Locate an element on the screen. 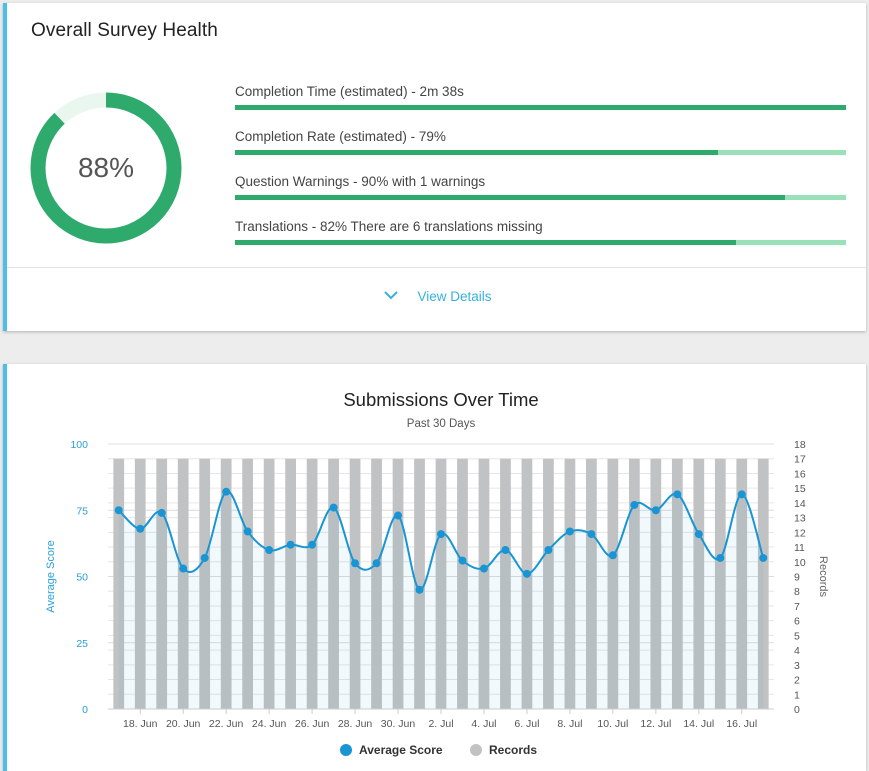 The height and width of the screenshot is (771, 869). chart-title: Submissions Over Time is located at coordinates (440, 399).